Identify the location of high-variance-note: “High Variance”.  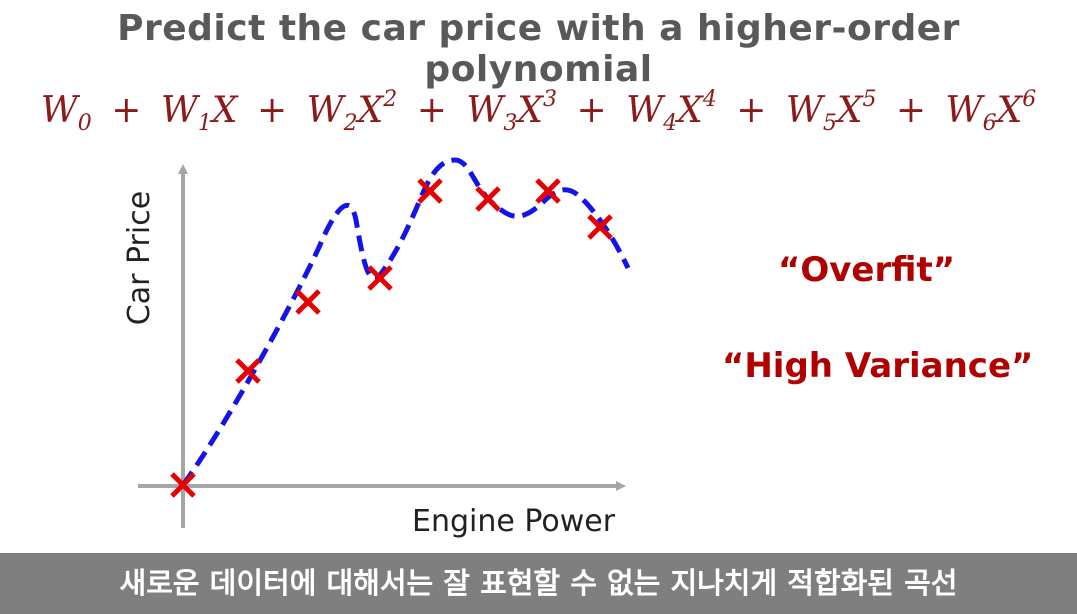
(878, 366).